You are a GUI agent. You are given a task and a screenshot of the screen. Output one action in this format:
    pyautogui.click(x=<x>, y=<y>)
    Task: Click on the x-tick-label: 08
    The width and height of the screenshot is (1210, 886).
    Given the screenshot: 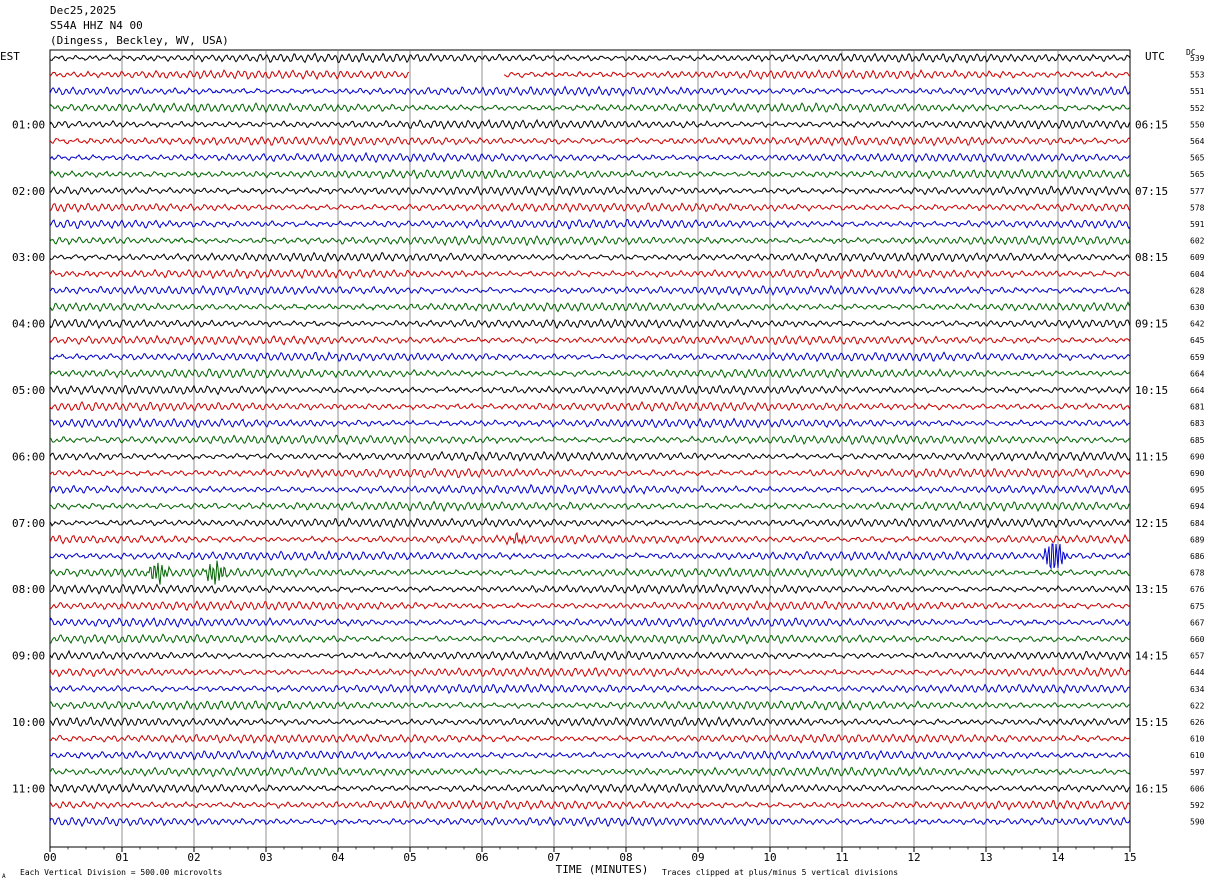 What is the action you would take?
    pyautogui.click(x=625, y=857)
    